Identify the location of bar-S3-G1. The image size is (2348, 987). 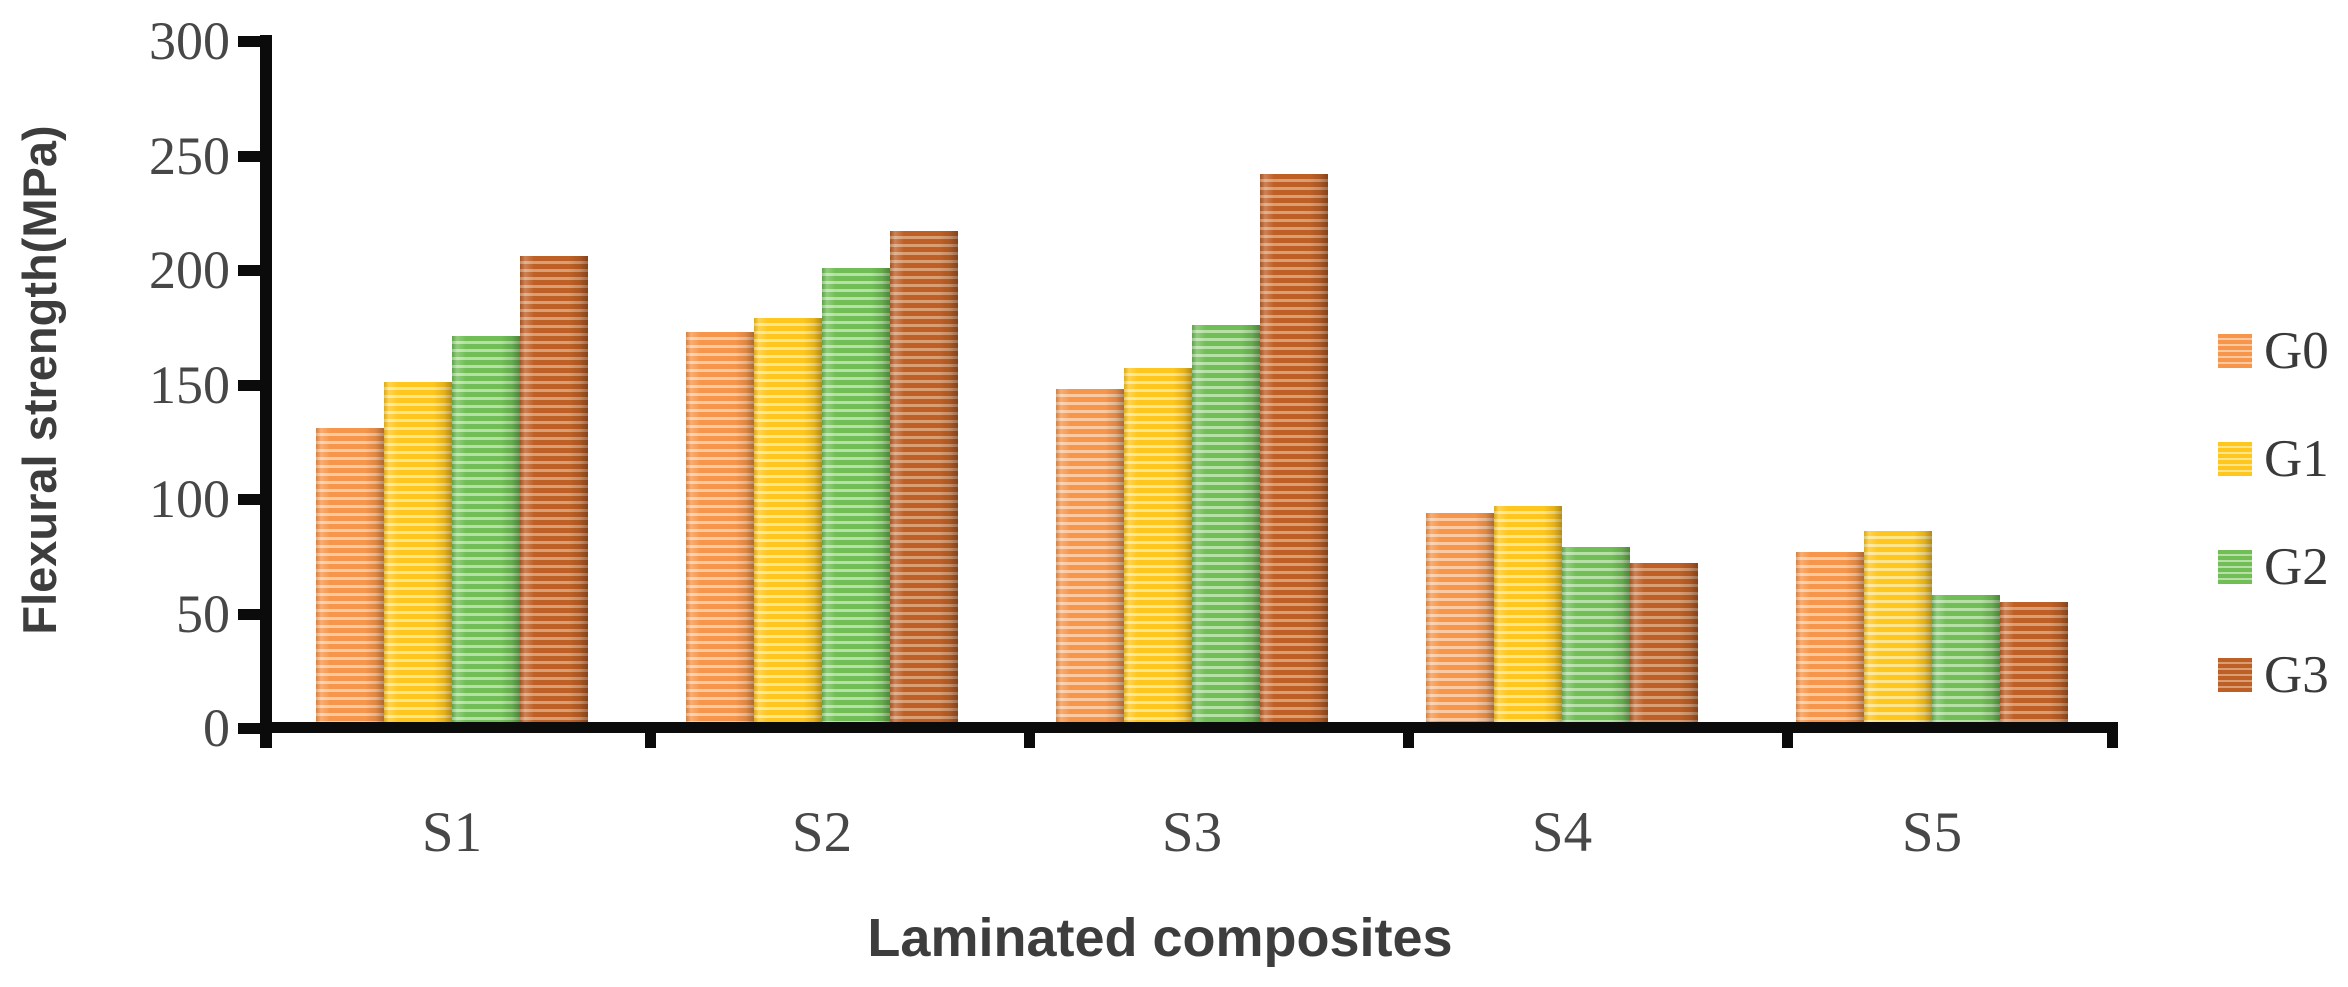
(1158, 545).